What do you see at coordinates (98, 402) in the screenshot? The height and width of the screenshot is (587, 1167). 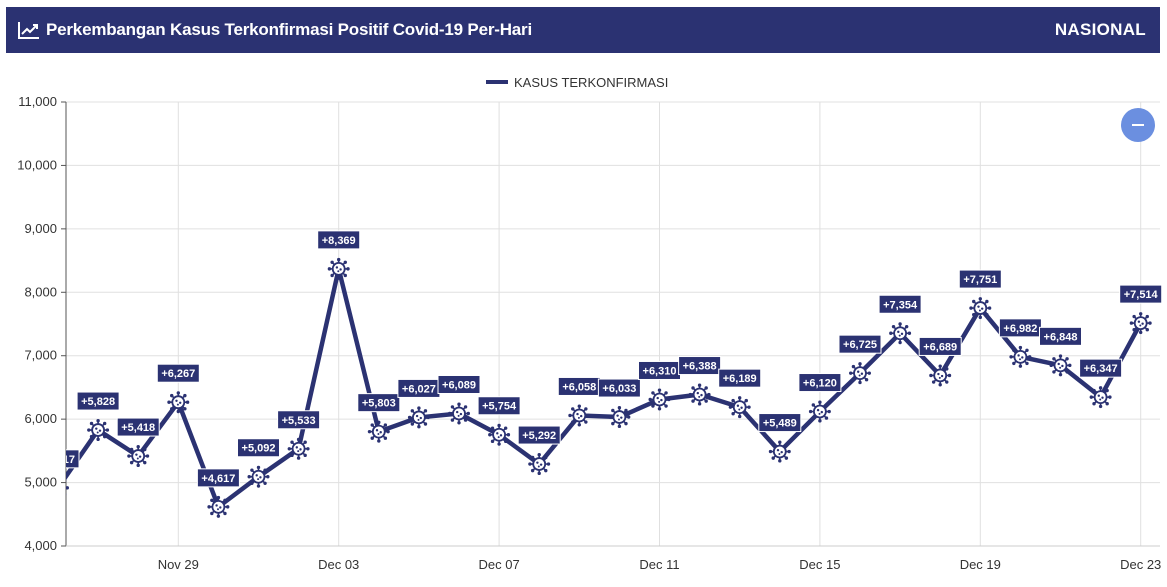 I see `data-label: +5,828` at bounding box center [98, 402].